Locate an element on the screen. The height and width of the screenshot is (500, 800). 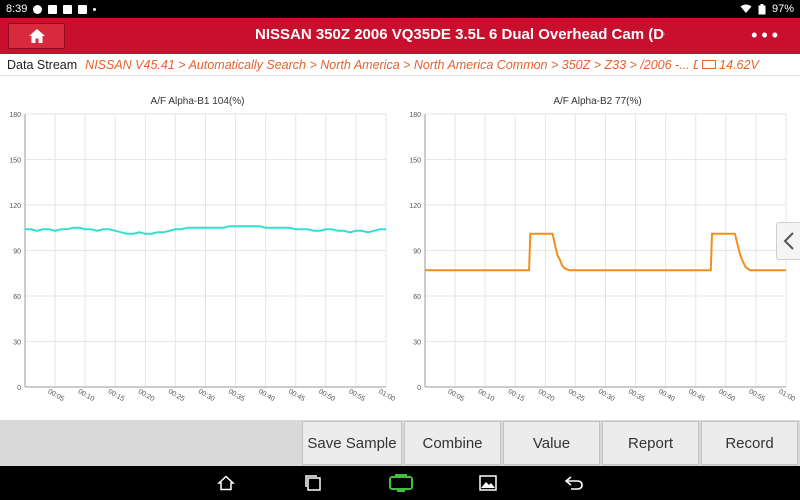
voltage-value: 14.62V is located at coordinates (739, 64).